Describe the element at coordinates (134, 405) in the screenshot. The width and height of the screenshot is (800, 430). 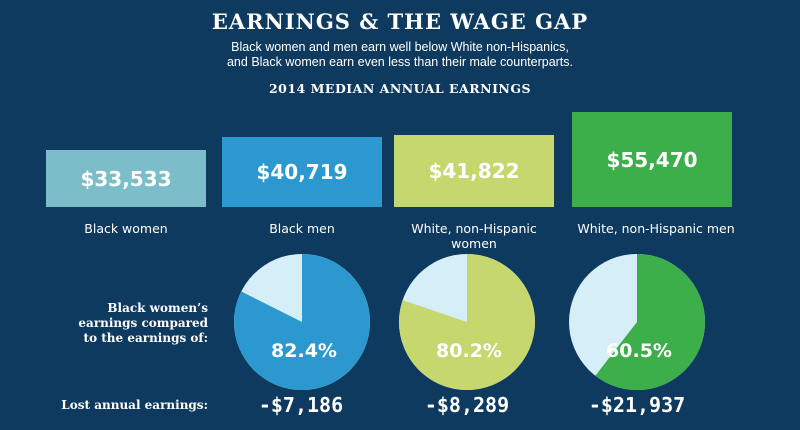
I see `lost-earnings-label: Lost annual earnings:` at that location.